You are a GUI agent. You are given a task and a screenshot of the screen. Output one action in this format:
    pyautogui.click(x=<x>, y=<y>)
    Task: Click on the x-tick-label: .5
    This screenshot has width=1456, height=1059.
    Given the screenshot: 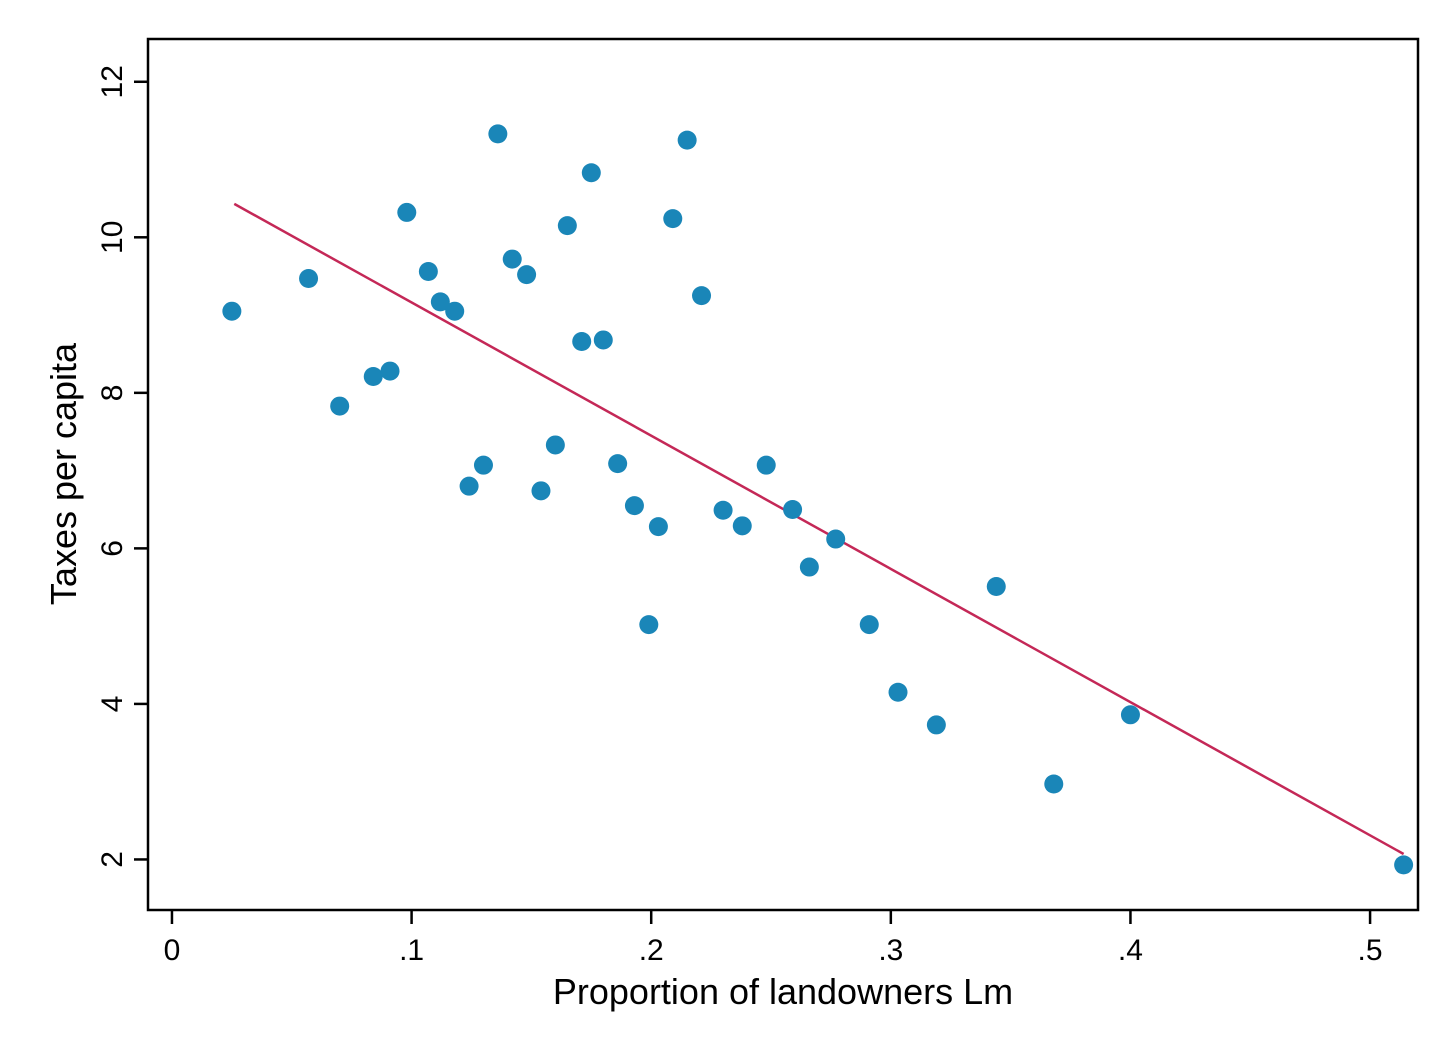 What is the action you would take?
    pyautogui.click(x=1370, y=950)
    